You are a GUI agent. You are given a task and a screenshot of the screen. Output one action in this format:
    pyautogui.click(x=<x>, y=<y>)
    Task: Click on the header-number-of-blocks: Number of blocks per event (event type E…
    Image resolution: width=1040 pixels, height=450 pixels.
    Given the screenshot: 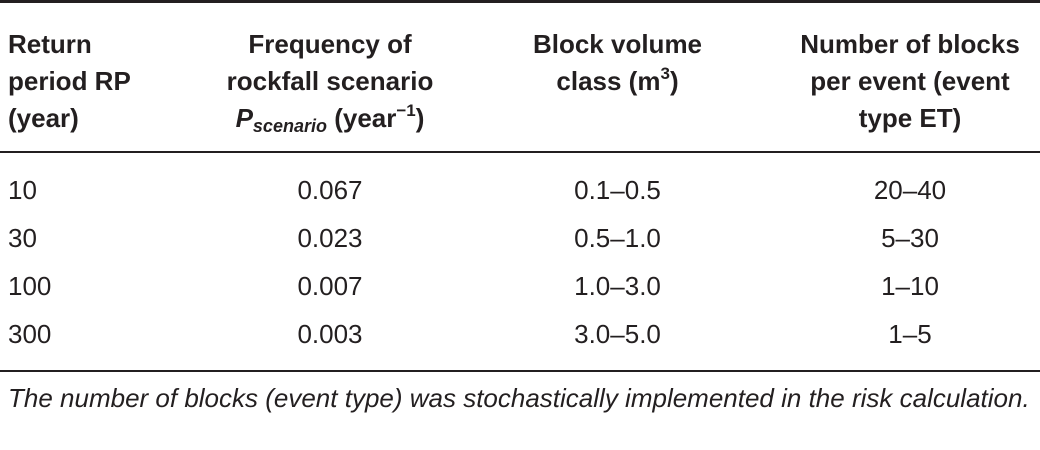 What is the action you would take?
    pyautogui.click(x=910, y=81)
    